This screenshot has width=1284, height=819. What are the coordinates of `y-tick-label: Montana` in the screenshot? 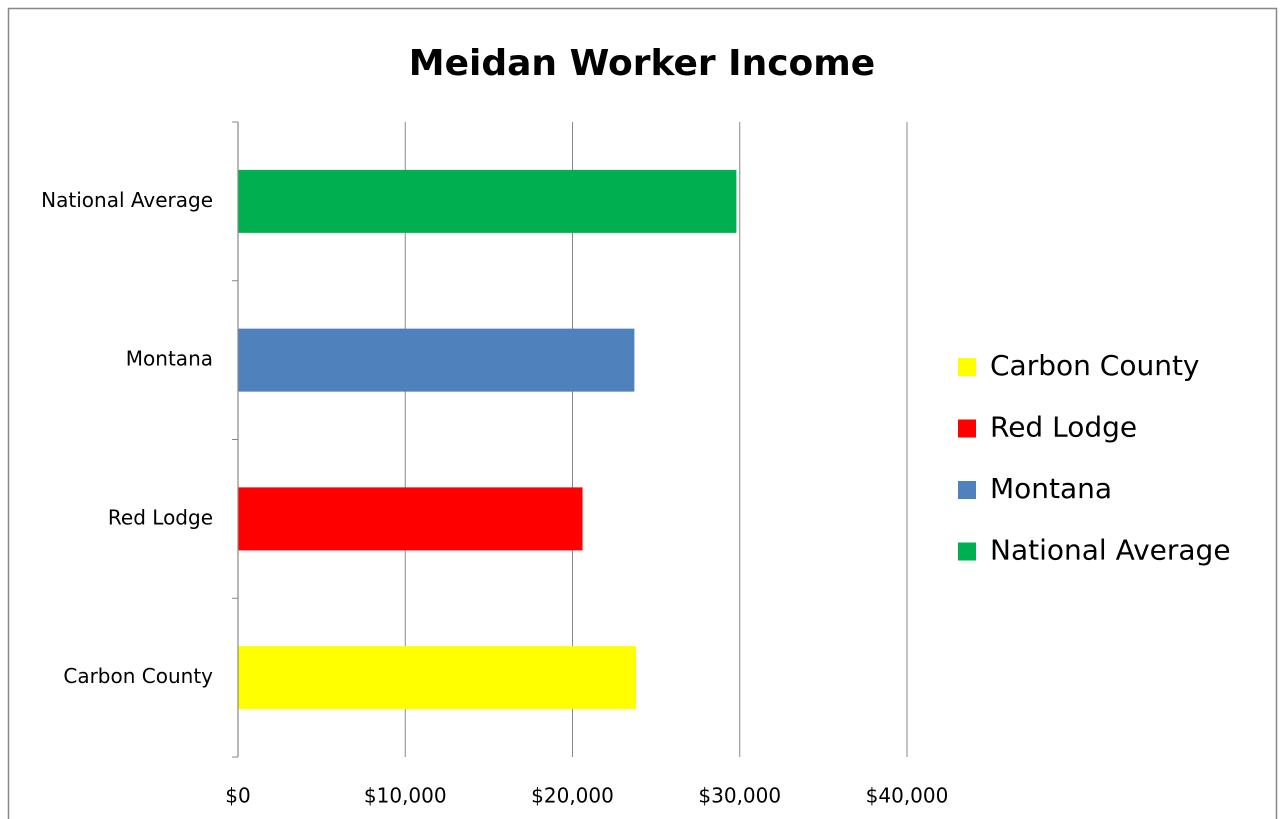 It's located at (169, 359).